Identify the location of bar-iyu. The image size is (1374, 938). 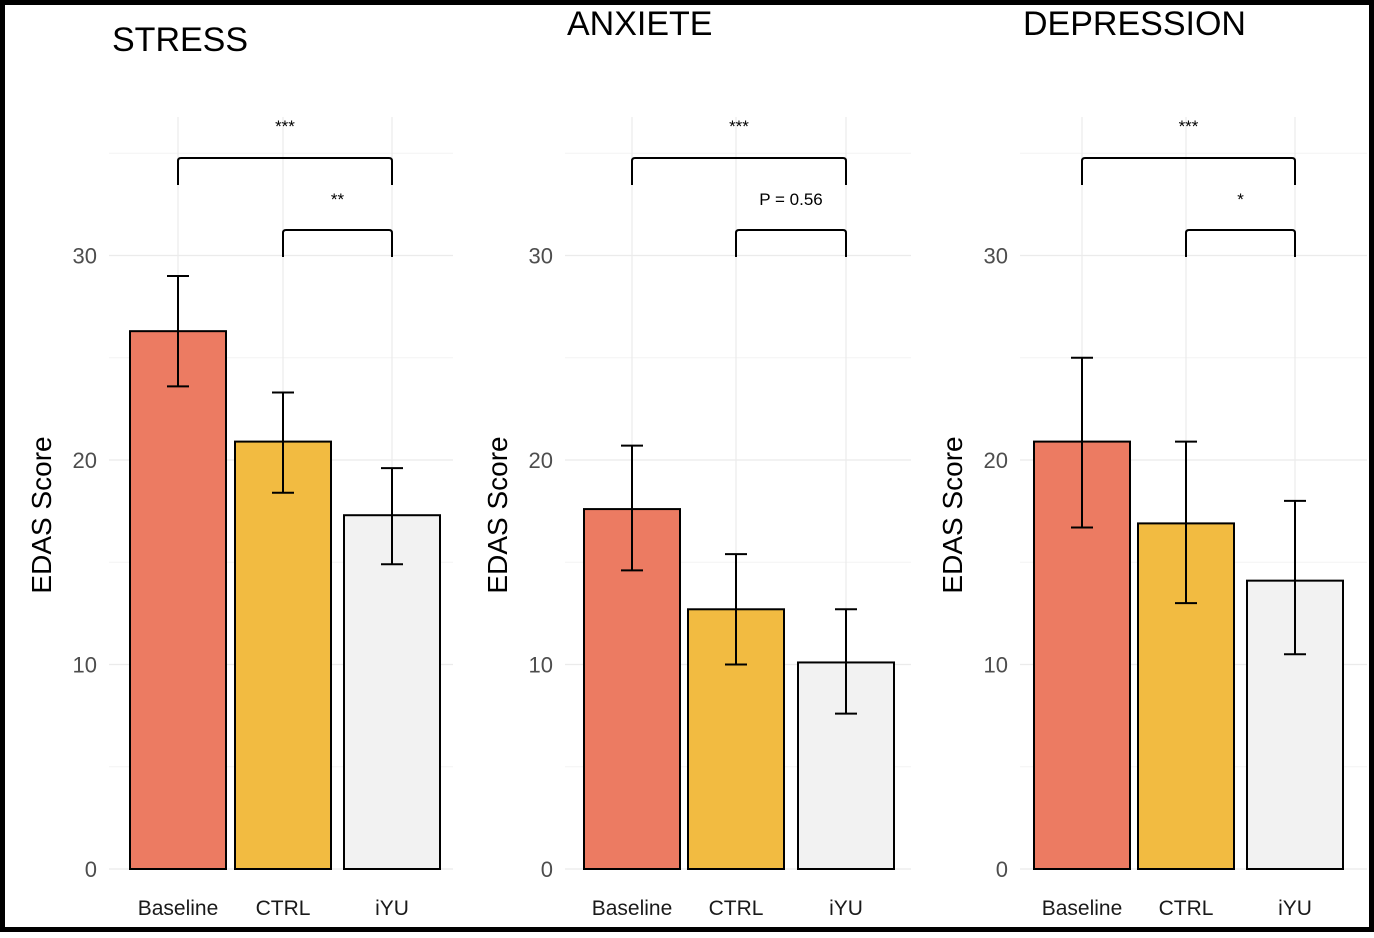
(392, 692).